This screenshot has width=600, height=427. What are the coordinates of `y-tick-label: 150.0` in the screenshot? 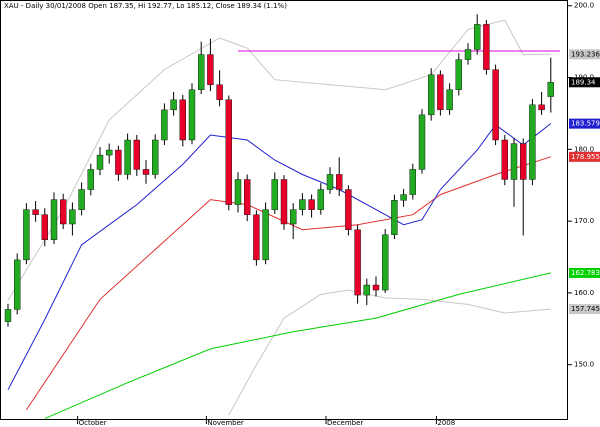 It's located at (584, 365).